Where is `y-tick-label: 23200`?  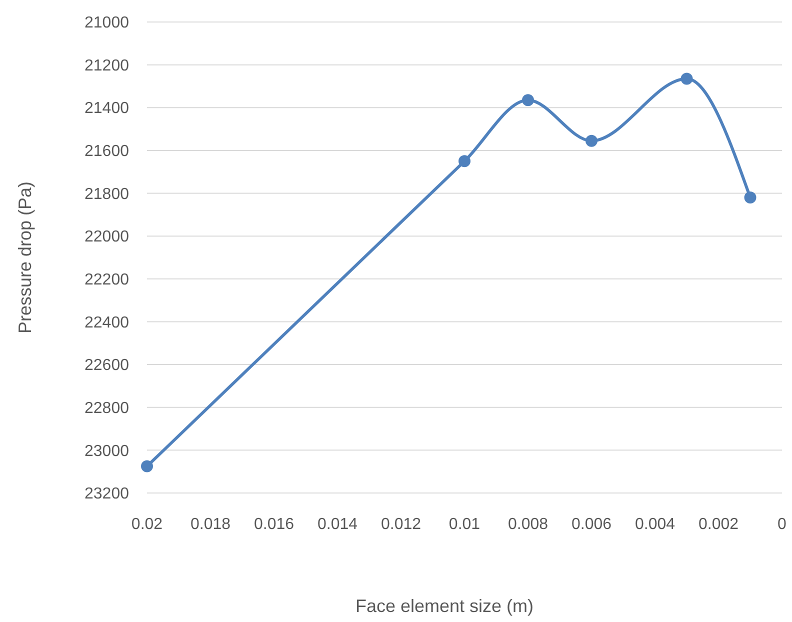
y-tick-label: 23200 is located at coordinates (107, 494).